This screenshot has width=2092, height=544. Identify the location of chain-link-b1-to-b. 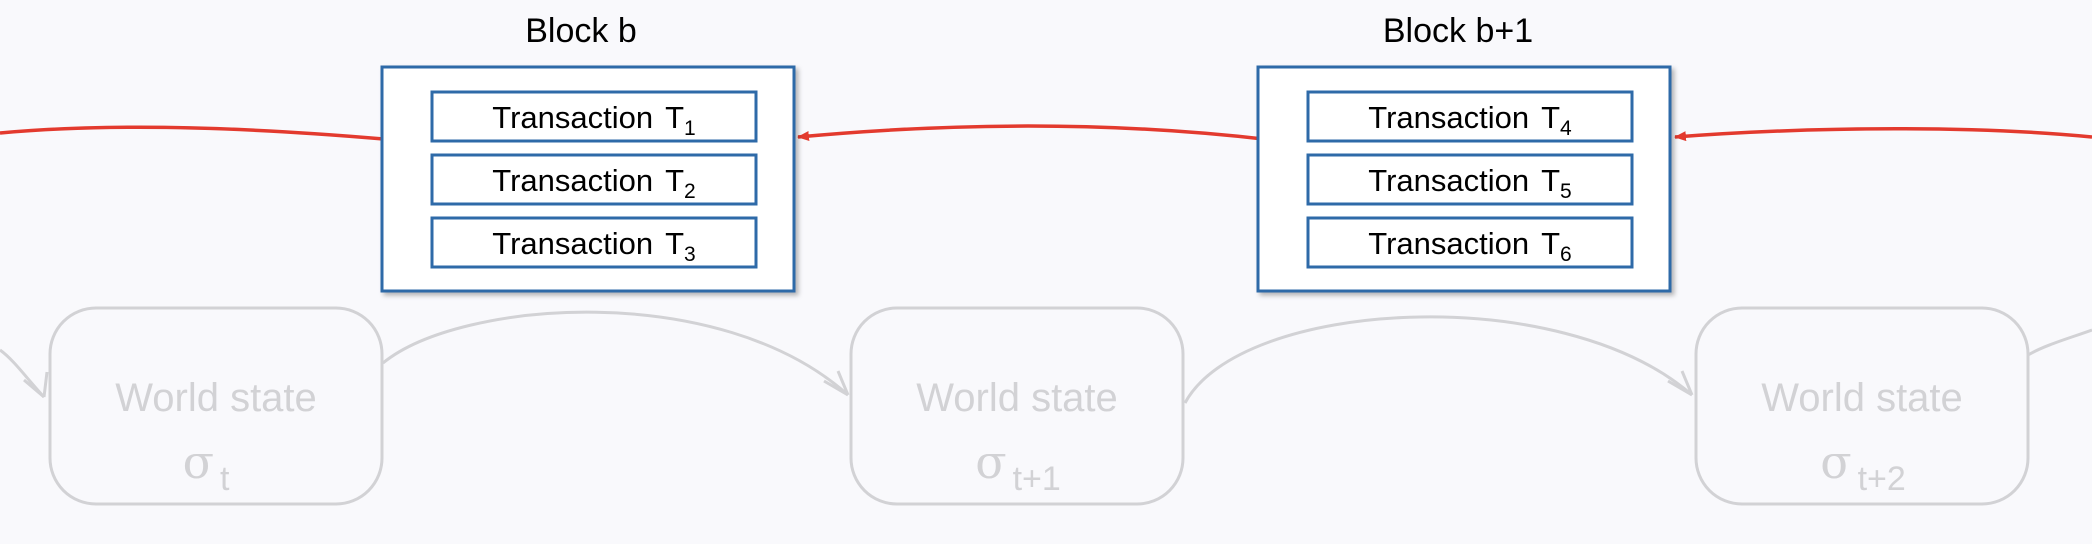
(1035, 133).